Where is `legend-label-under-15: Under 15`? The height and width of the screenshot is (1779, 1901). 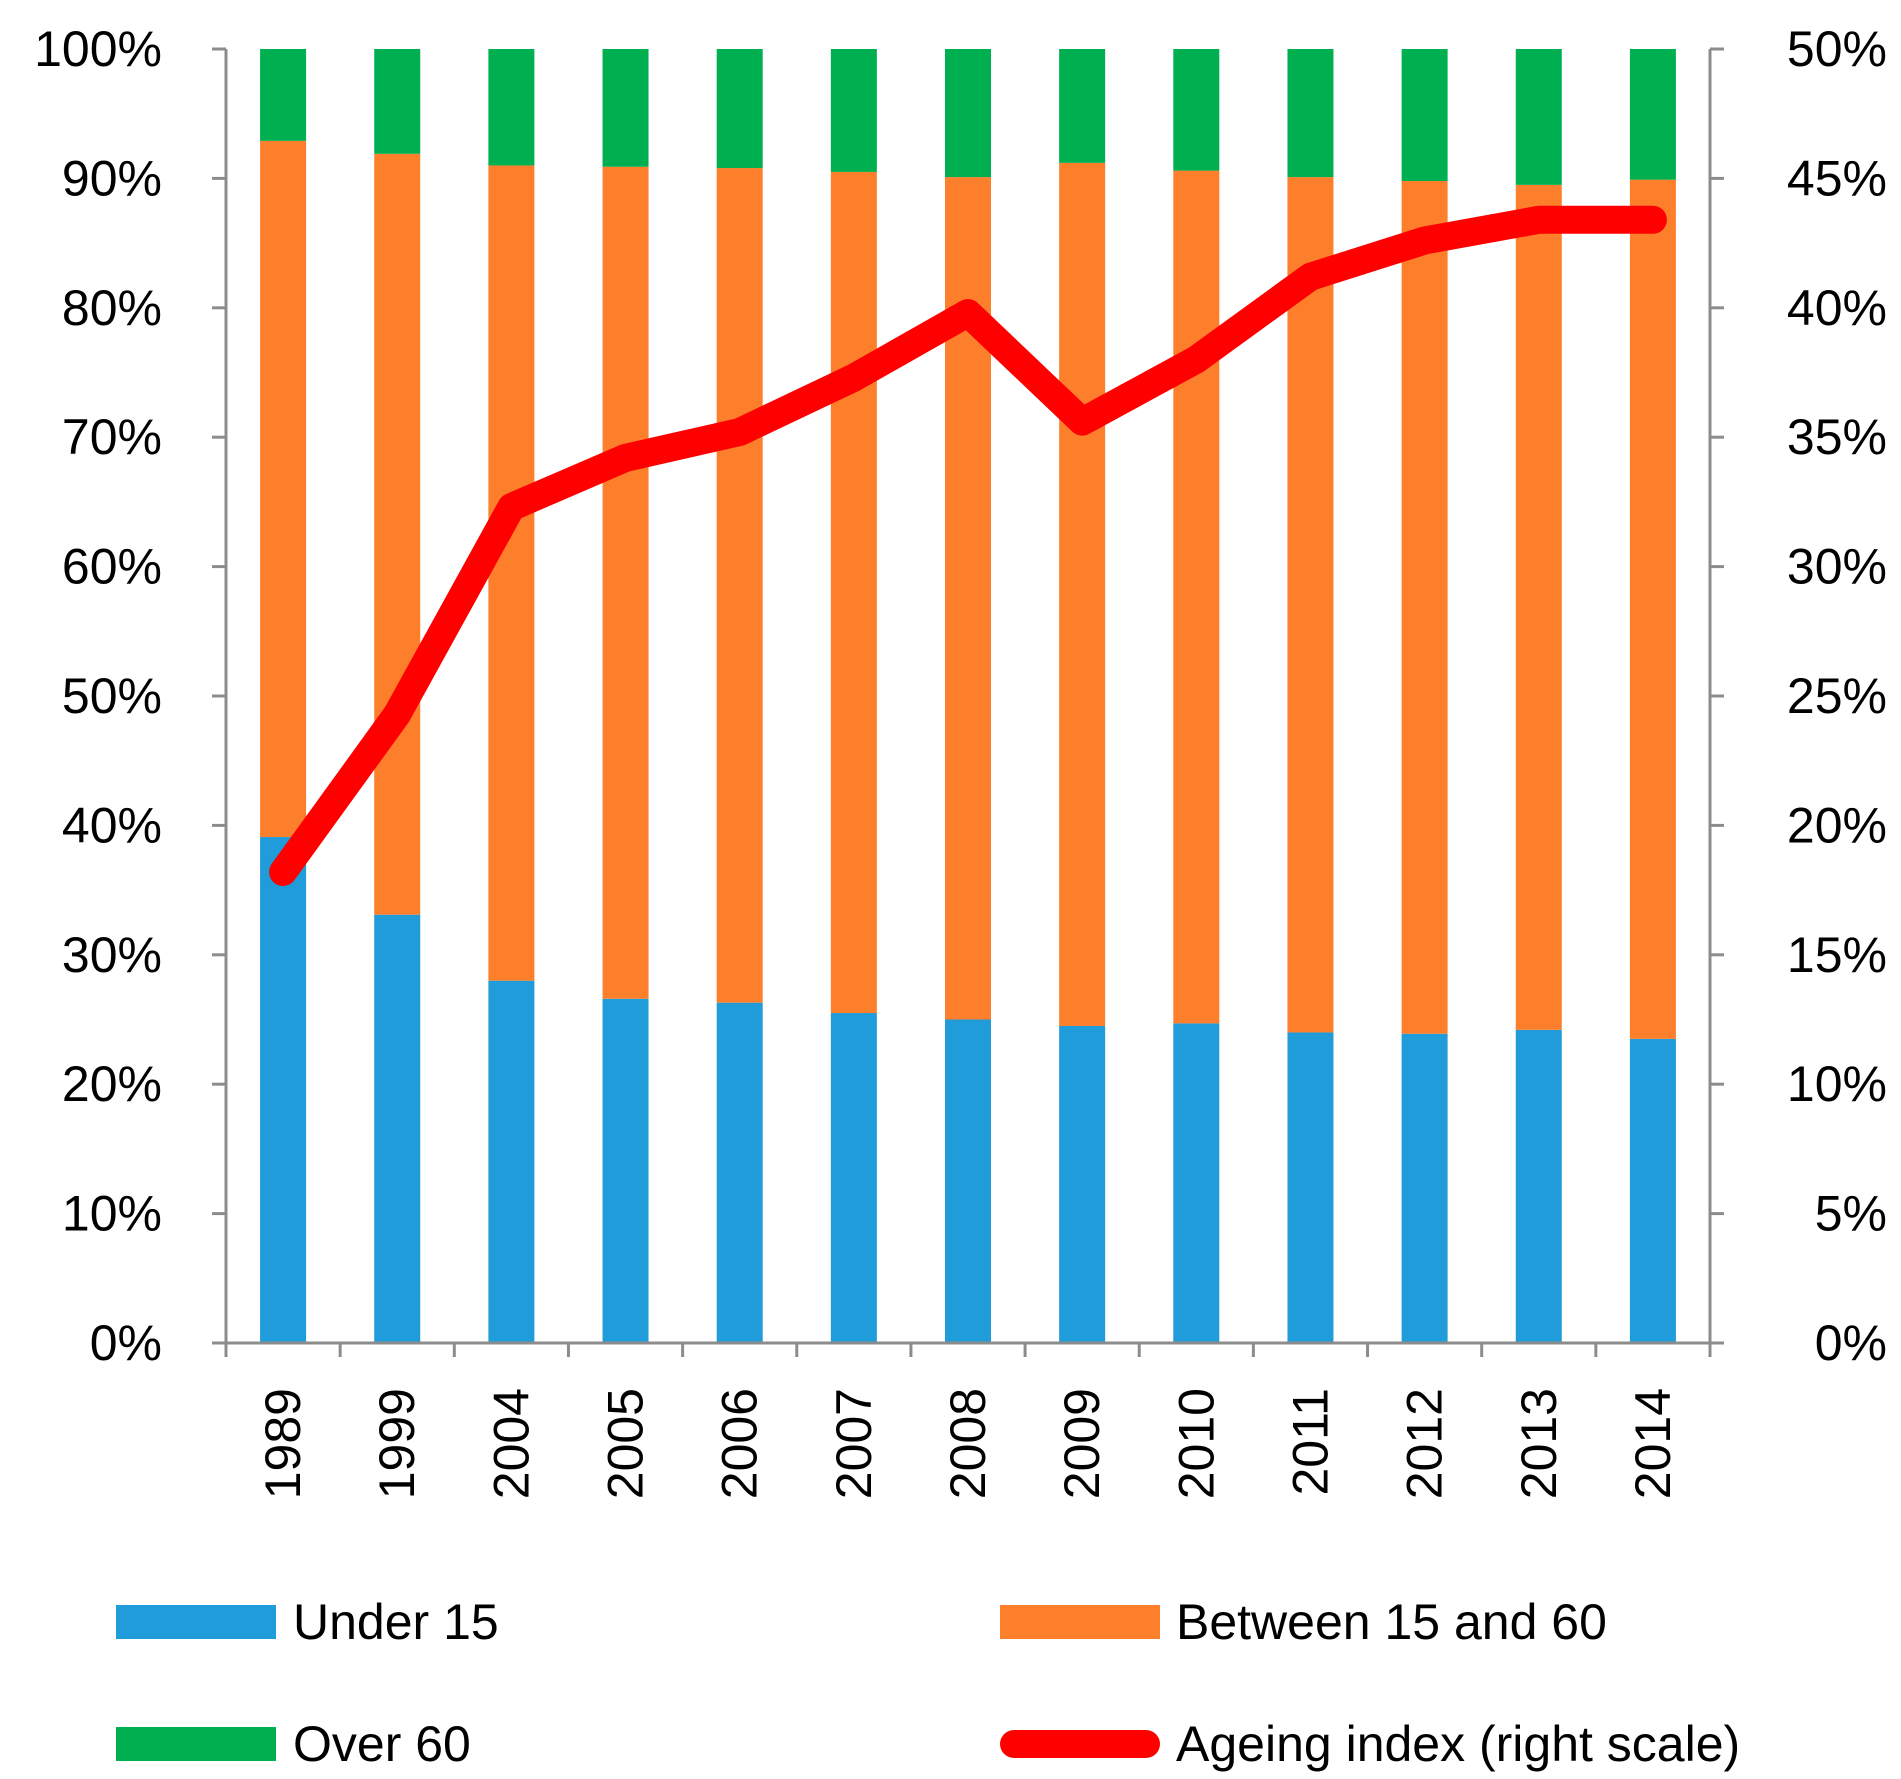
legend-label-under-15: Under 15 is located at coordinates (396, 1622).